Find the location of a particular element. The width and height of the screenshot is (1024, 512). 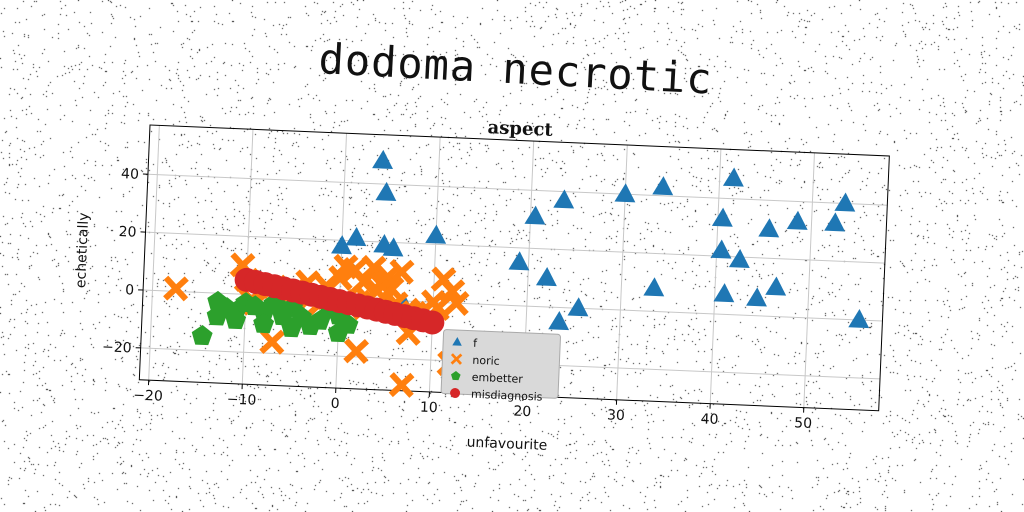

x-tick-label: 0 is located at coordinates (335, 404).